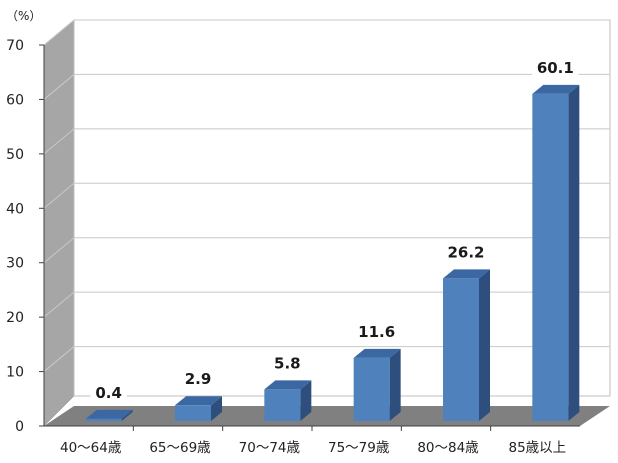 The width and height of the screenshot is (618, 463). What do you see at coordinates (359, 448) in the screenshot?
I see `x-tick-label: 75～79歳` at bounding box center [359, 448].